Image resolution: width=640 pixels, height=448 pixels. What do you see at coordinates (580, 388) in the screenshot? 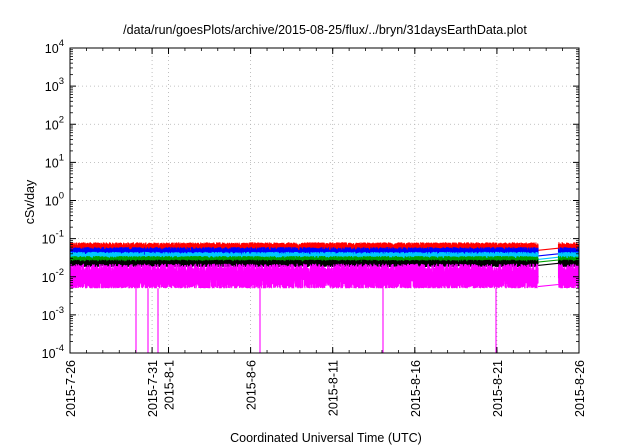
I see `x-tick-label: 2015-8-26` at bounding box center [580, 388].